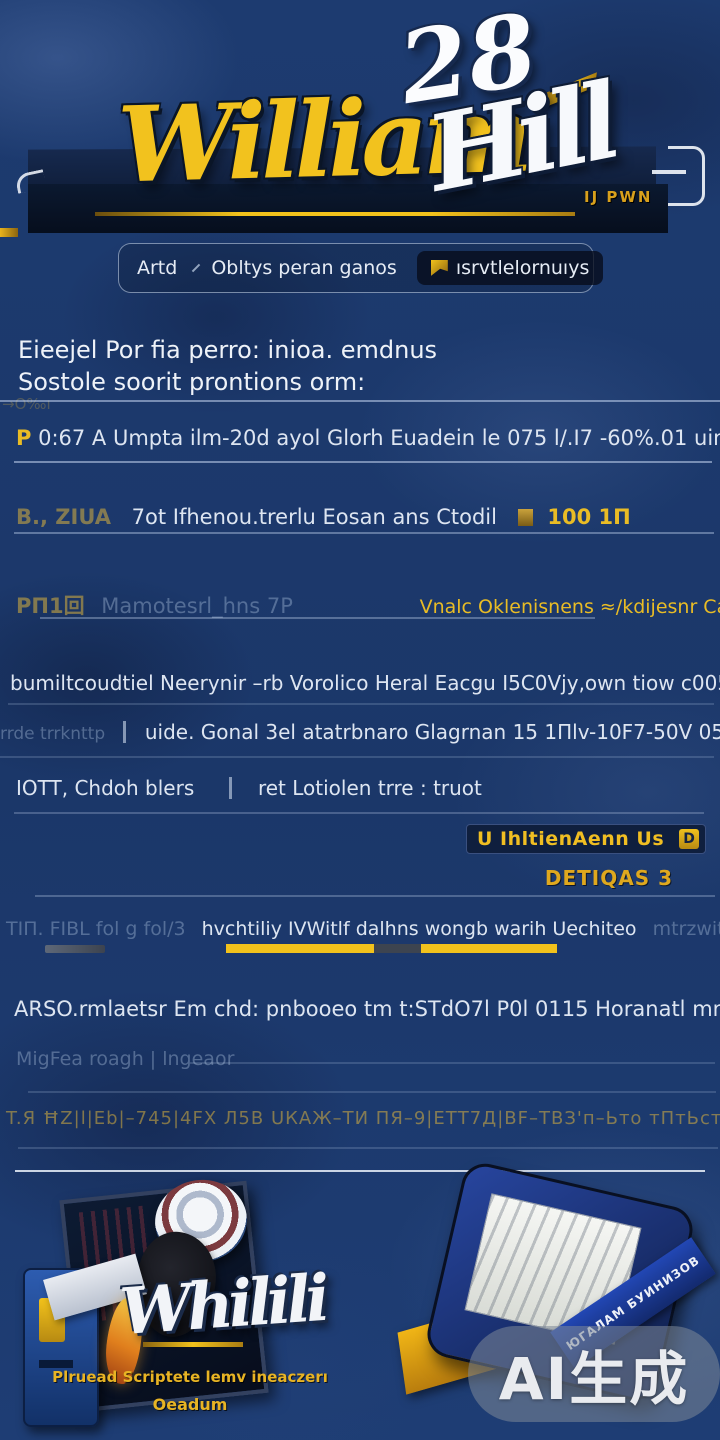  What do you see at coordinates (525, 517) in the screenshot?
I see `coin-icon` at bounding box center [525, 517].